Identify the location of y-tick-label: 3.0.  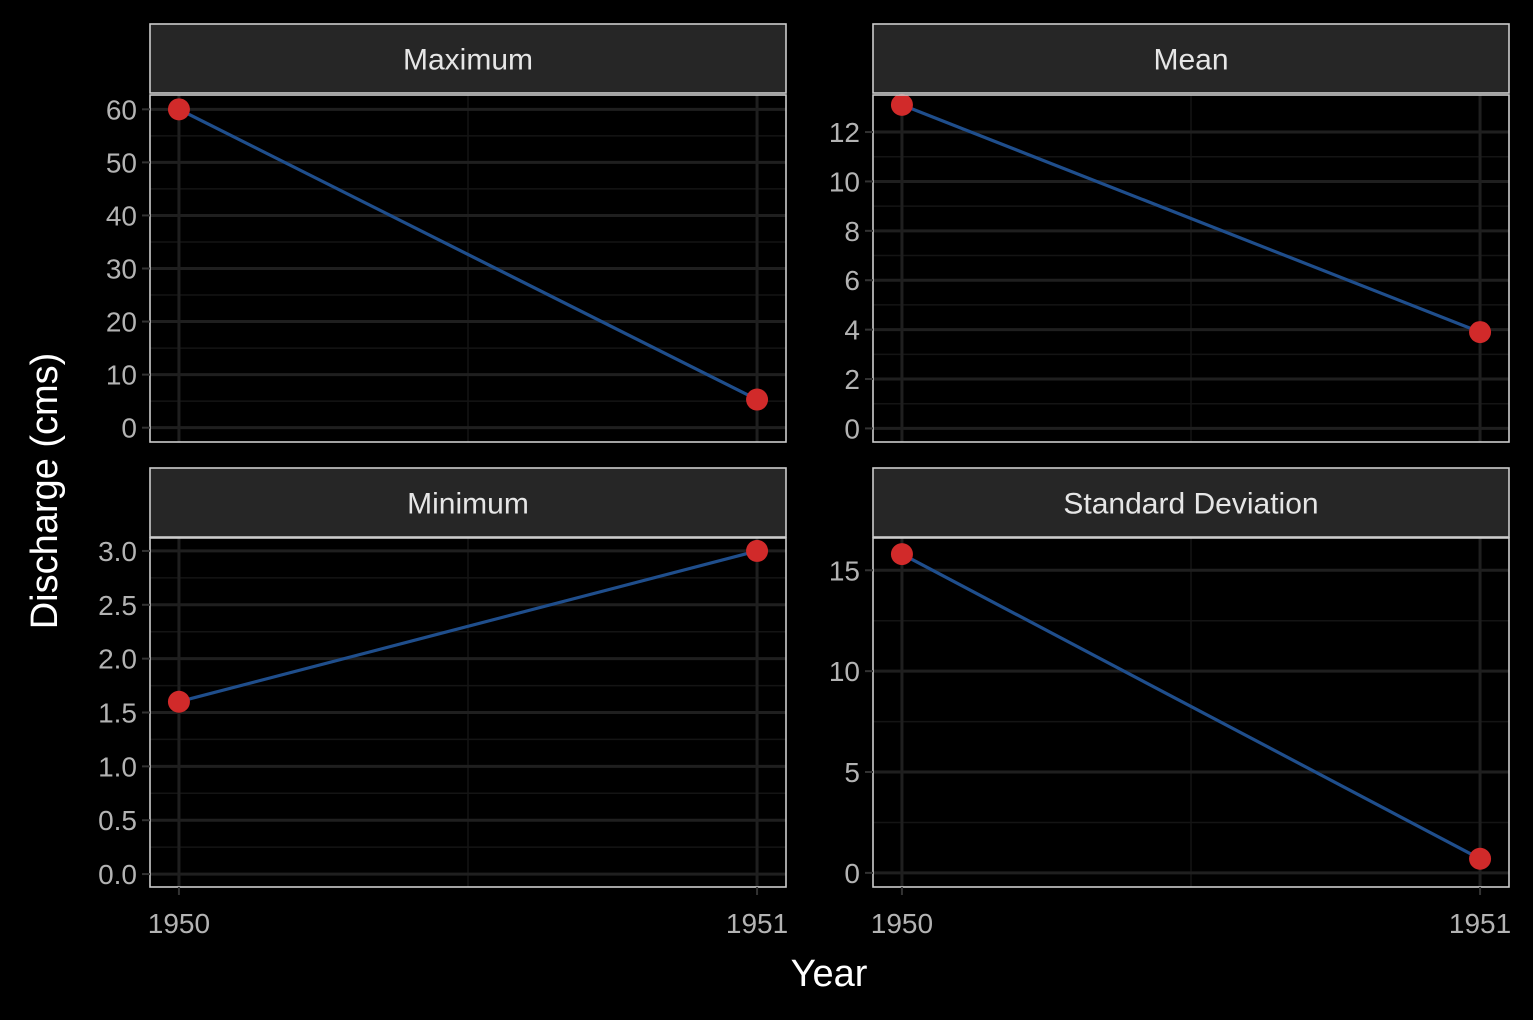
(117, 551).